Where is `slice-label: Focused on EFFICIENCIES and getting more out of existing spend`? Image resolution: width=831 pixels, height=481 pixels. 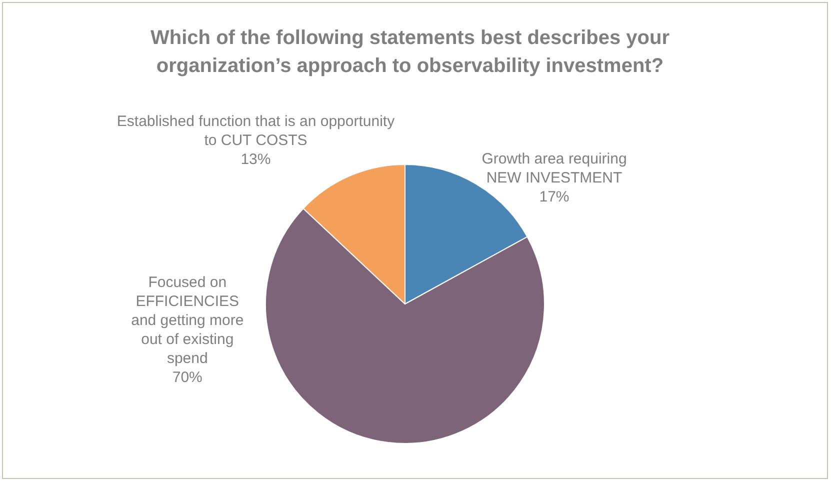 slice-label: Focused on EFFICIENCIES and getting more out of existing spend is located at coordinates (187, 321).